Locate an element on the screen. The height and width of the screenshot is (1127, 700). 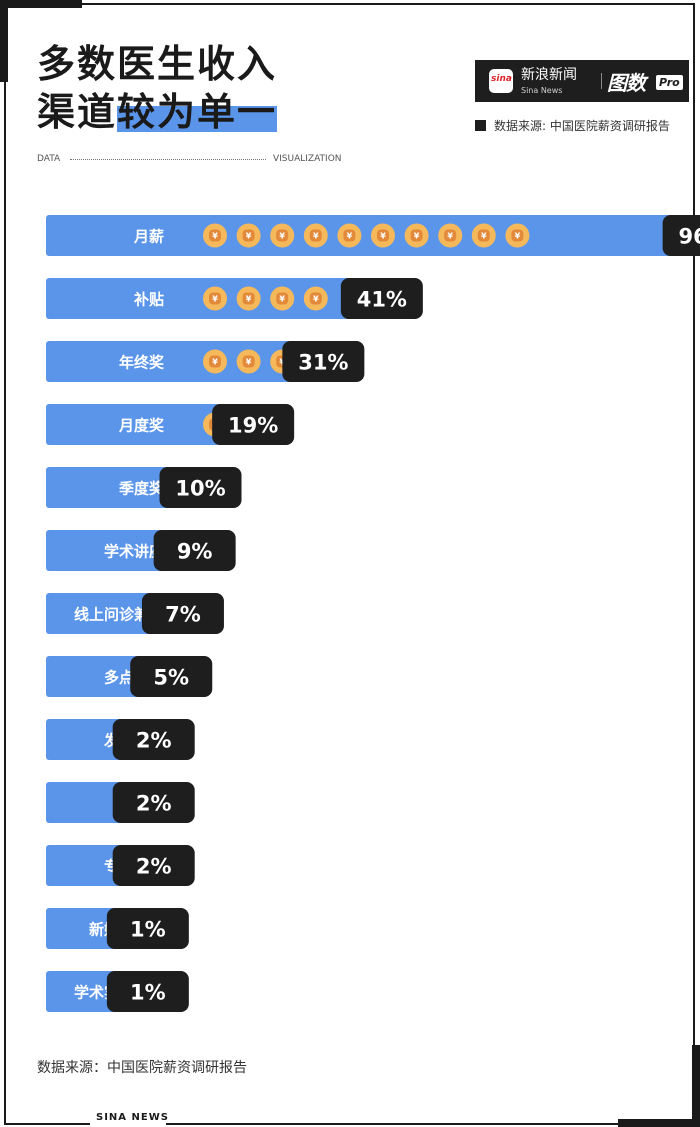
corner-decoration-top-left is located at coordinates (41, 4).